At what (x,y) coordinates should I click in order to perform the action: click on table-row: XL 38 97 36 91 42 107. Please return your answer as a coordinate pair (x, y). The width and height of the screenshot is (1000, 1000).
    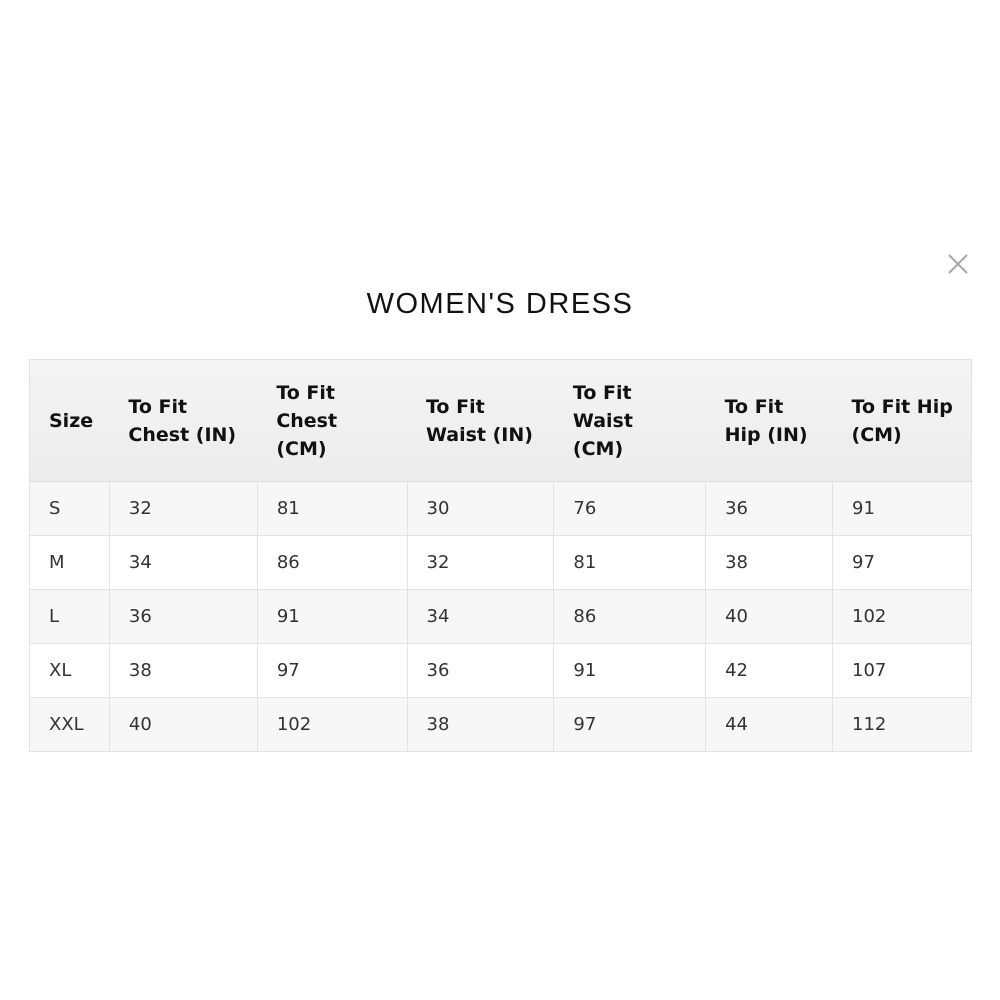
    Looking at the image, I should click on (500, 670).